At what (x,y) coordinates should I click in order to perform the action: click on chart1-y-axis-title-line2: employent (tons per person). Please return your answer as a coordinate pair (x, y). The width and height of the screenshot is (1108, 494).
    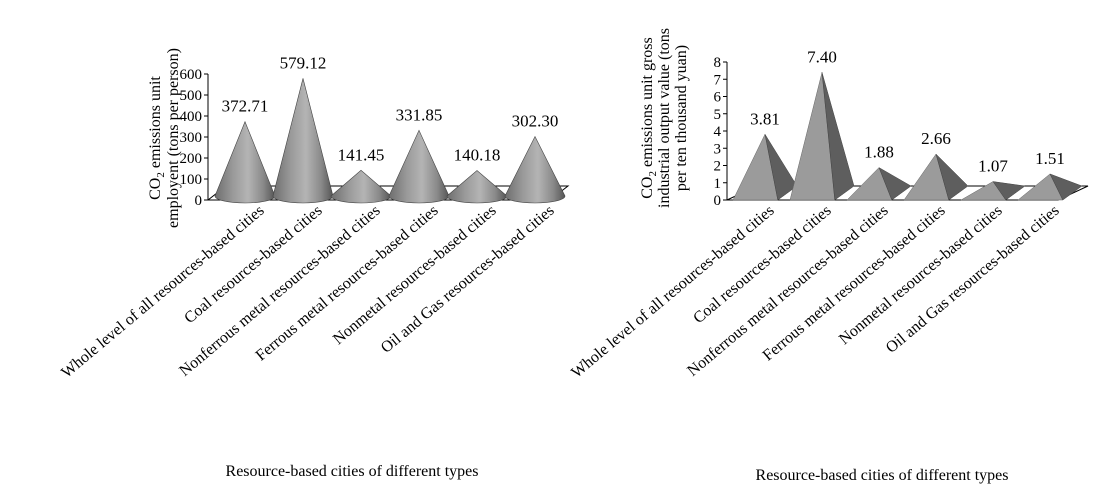
    Looking at the image, I should click on (173, 138).